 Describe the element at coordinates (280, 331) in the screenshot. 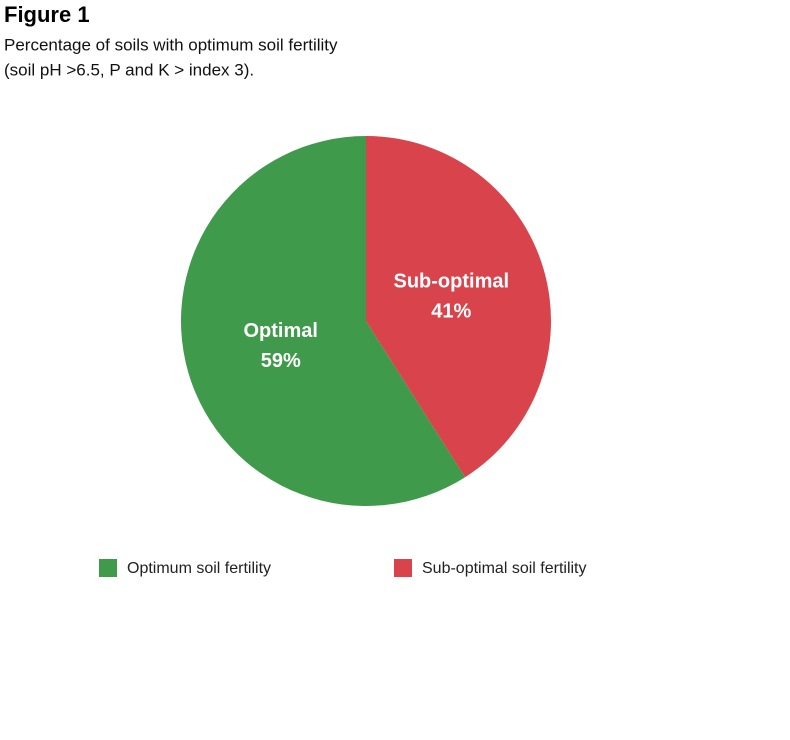

I see `slice-label: Optimal` at that location.